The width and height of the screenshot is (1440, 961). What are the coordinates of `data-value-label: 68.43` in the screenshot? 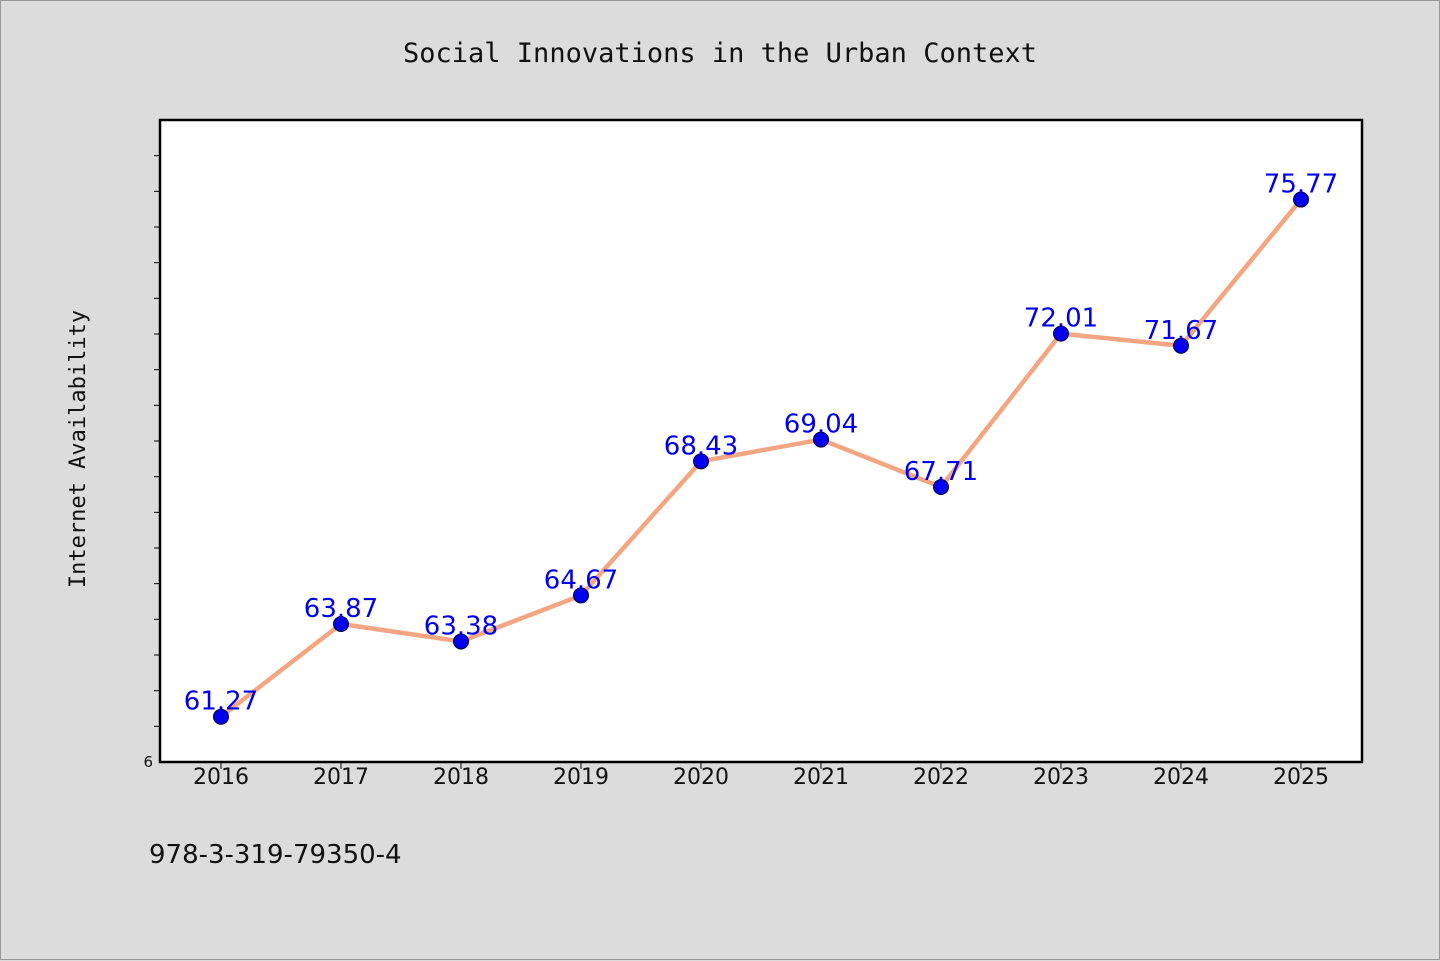 It's located at (701, 446).